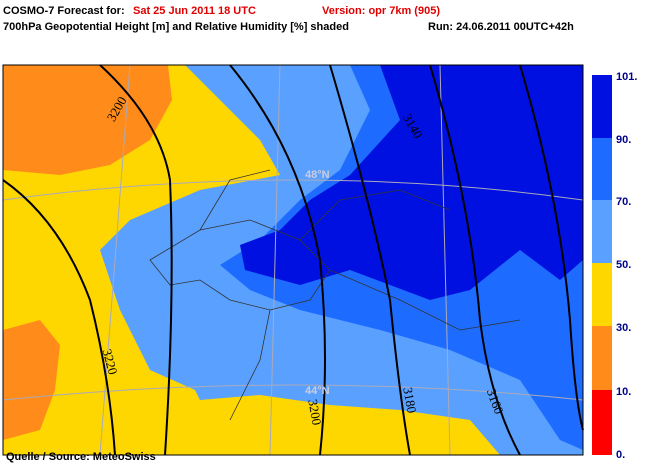 The height and width of the screenshot is (464, 650). What do you see at coordinates (623, 328) in the screenshot?
I see `colorbar-label: 30.` at bounding box center [623, 328].